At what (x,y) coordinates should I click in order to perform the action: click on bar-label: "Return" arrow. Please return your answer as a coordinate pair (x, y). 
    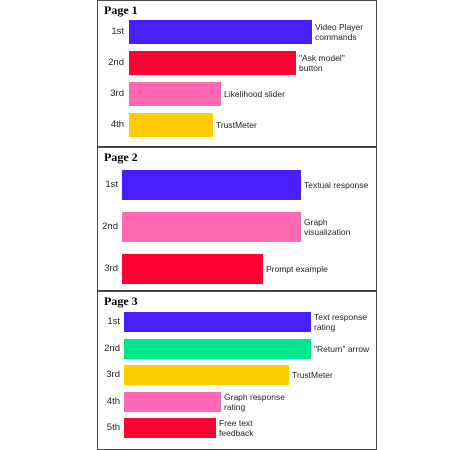
    Looking at the image, I should click on (342, 348).